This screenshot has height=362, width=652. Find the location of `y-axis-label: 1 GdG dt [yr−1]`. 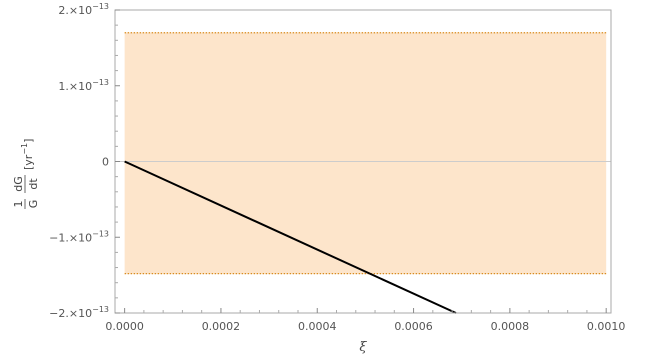

y-axis-label: 1 GdG dt [yr−1] is located at coordinates (26, 174).